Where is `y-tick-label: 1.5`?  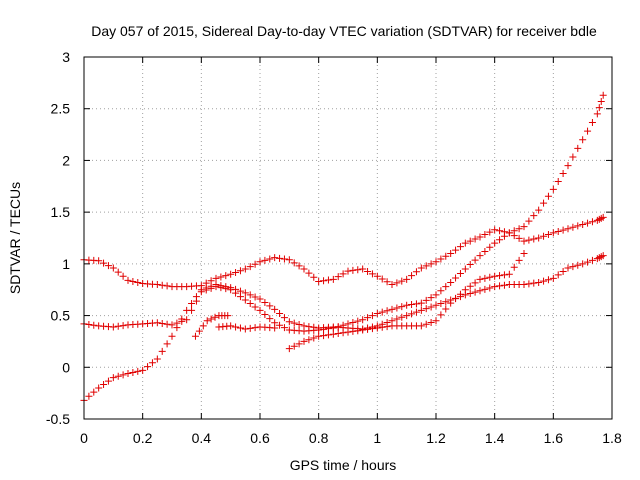 y-tick-label: 1.5 is located at coordinates (61, 212).